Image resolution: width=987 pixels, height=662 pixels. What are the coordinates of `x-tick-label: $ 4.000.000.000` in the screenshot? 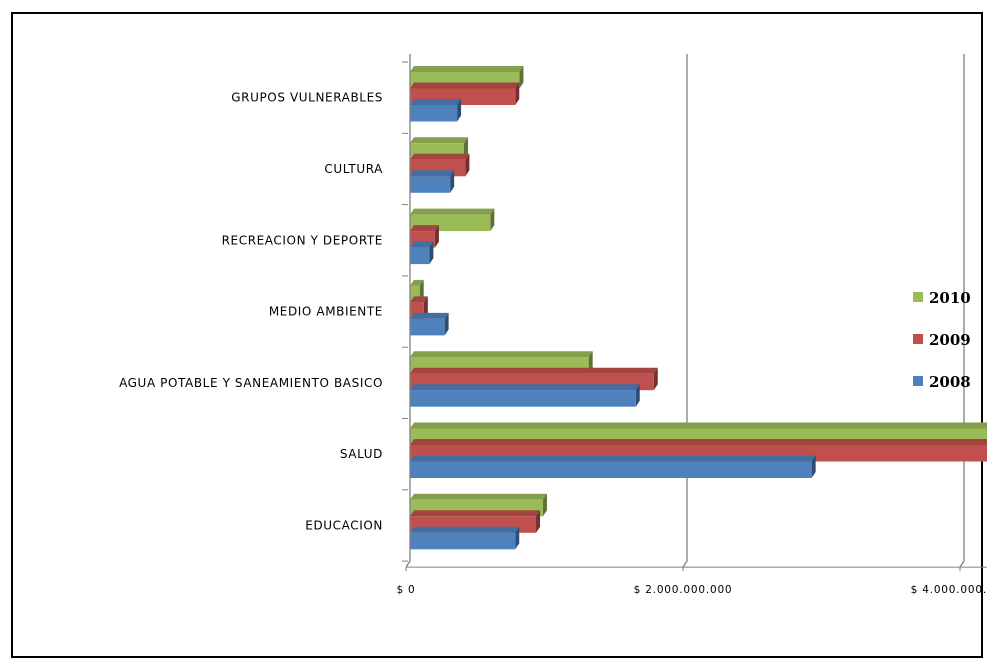 It's located at (949, 590).